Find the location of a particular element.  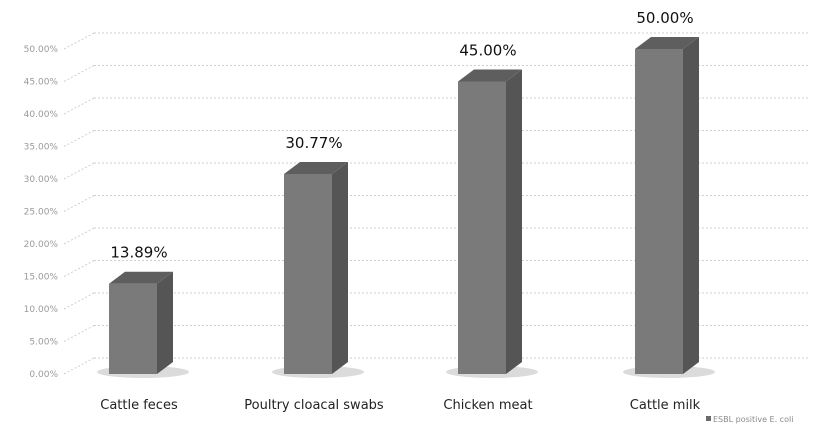

legend: ESBL positive E. coli is located at coordinates (749, 419).